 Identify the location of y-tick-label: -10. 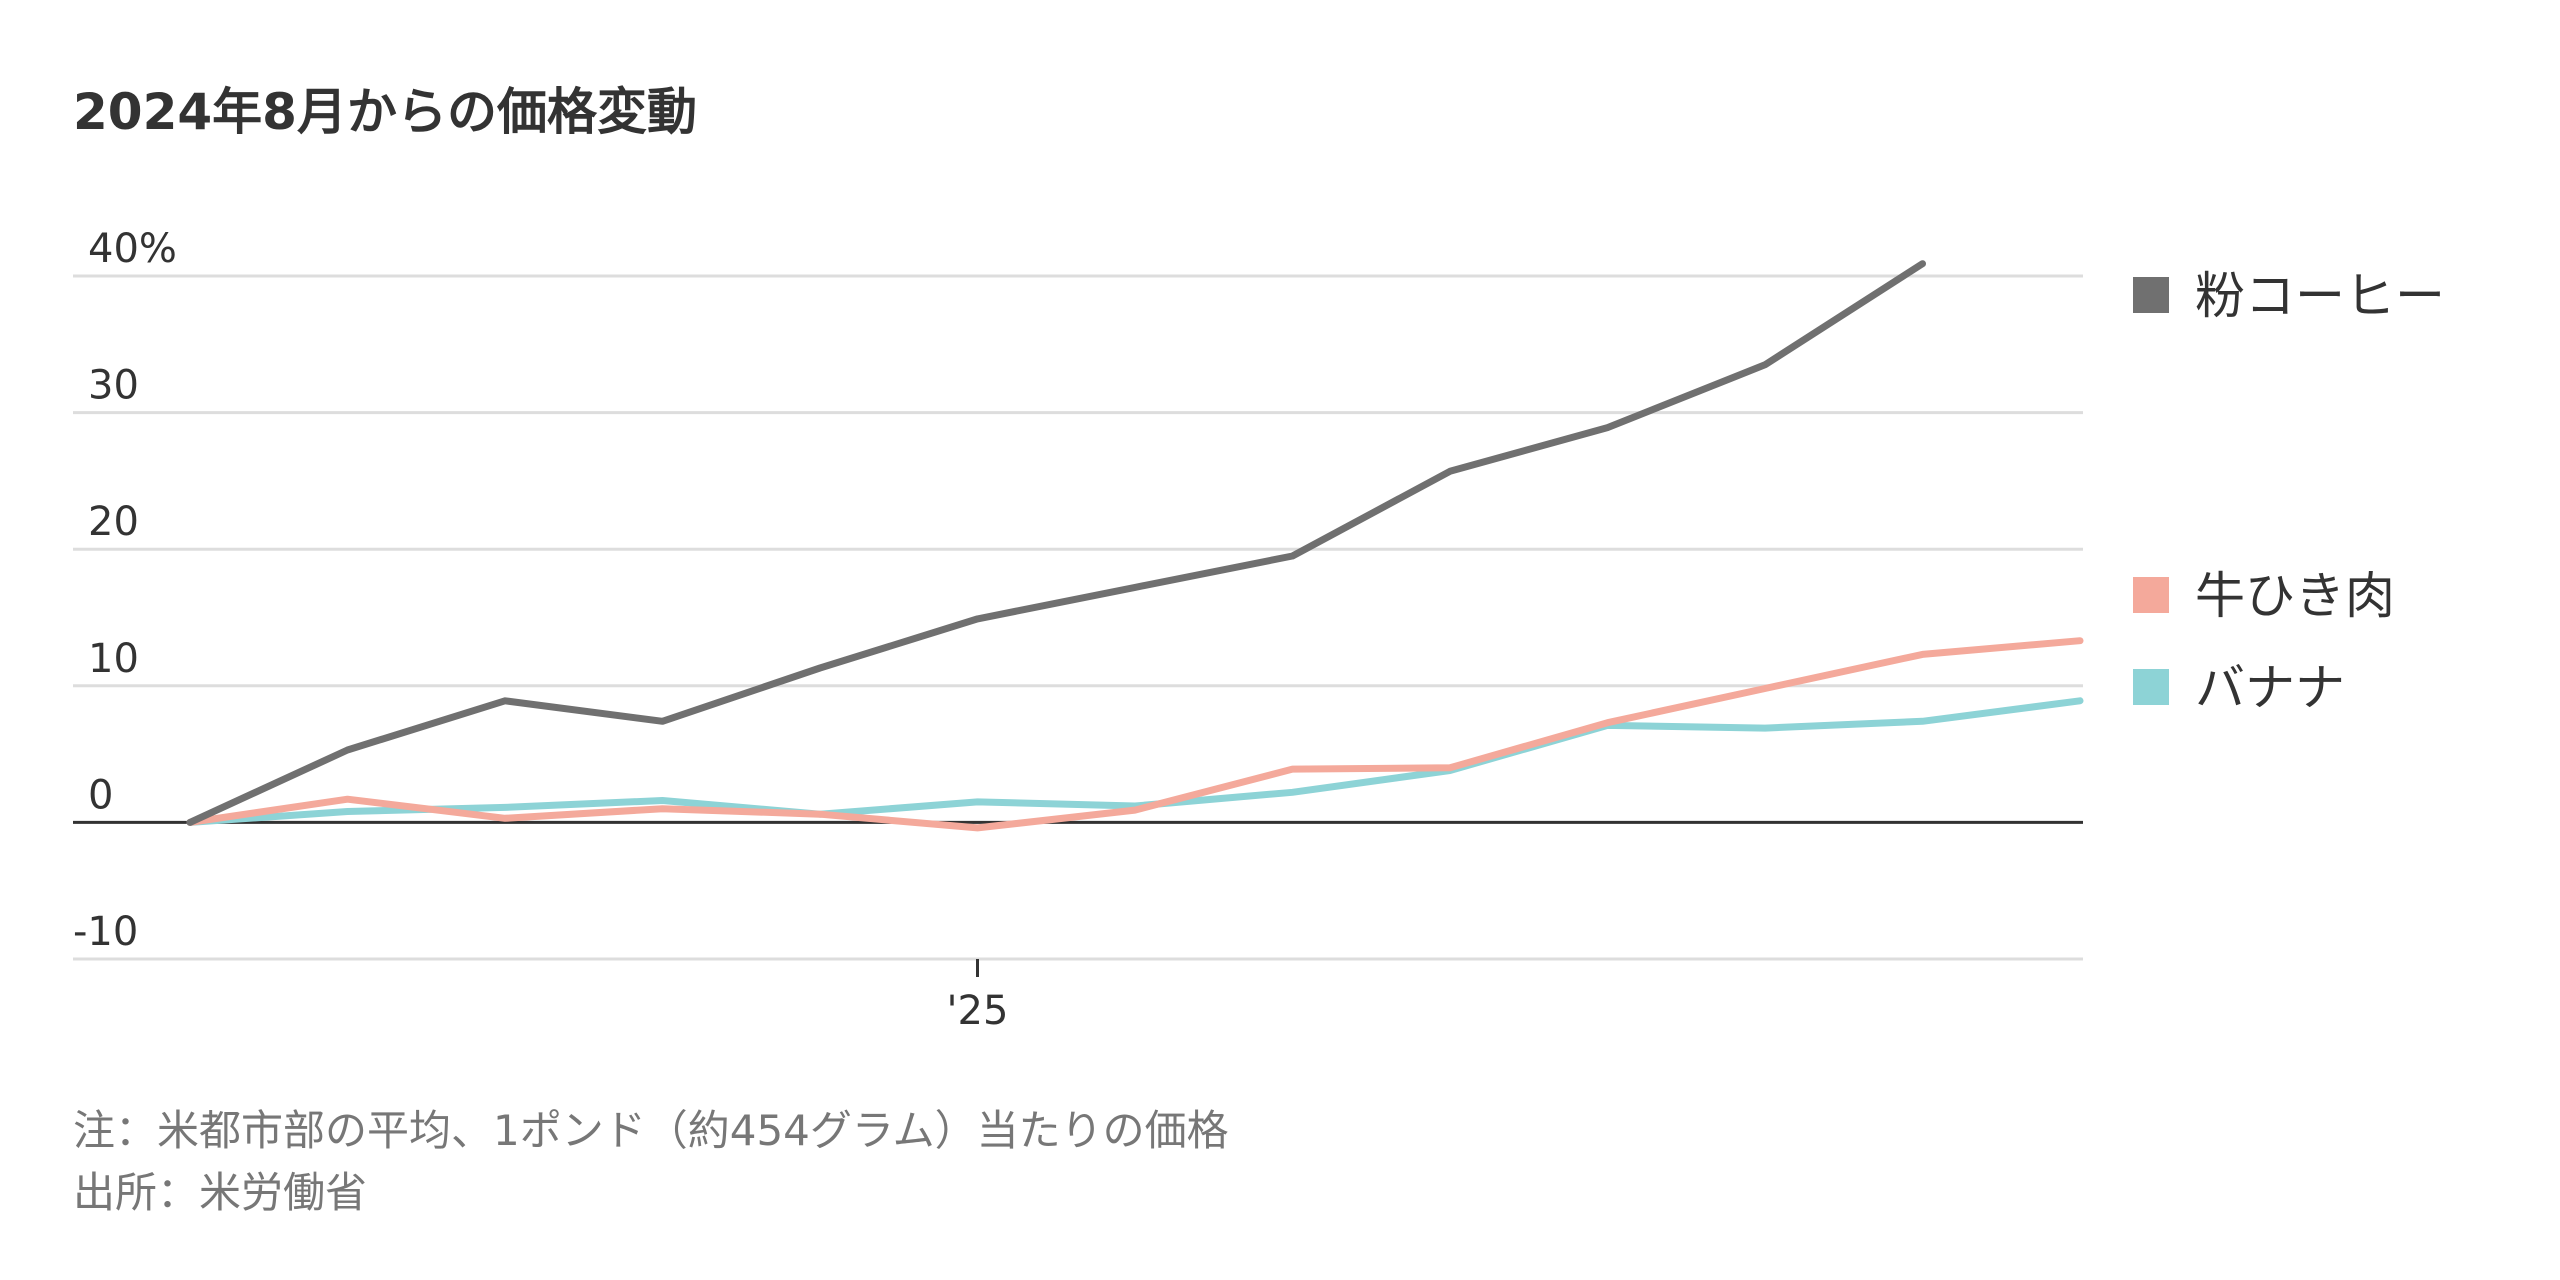
(105, 932).